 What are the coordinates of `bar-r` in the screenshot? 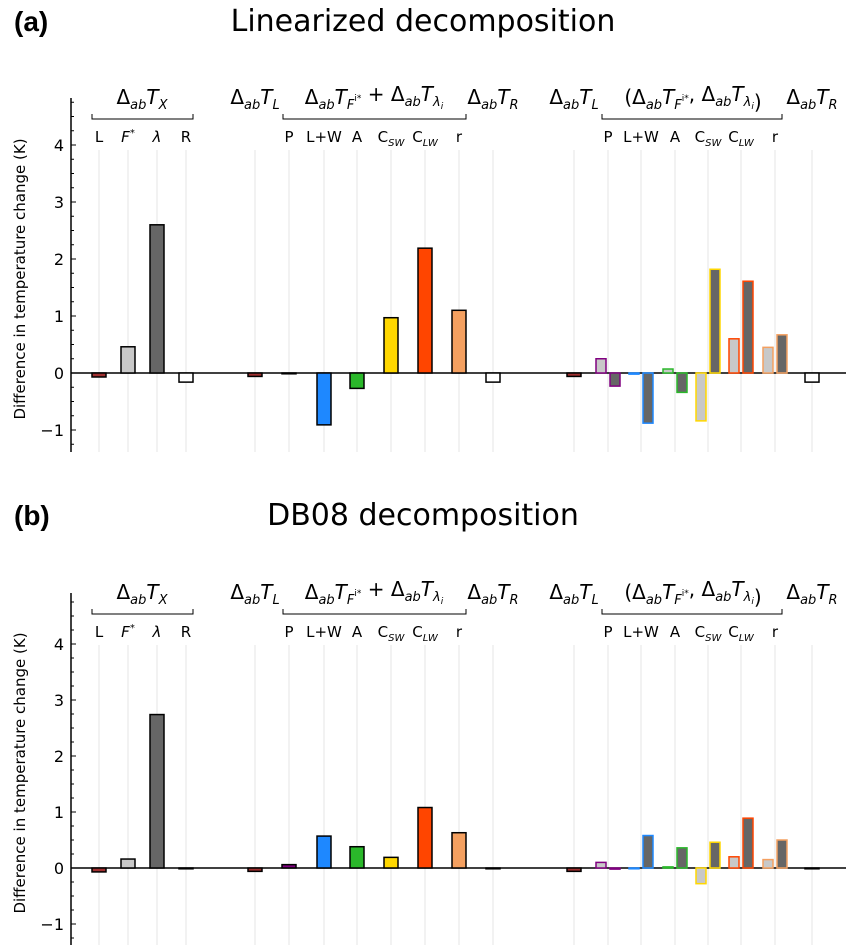 It's located at (459, 341).